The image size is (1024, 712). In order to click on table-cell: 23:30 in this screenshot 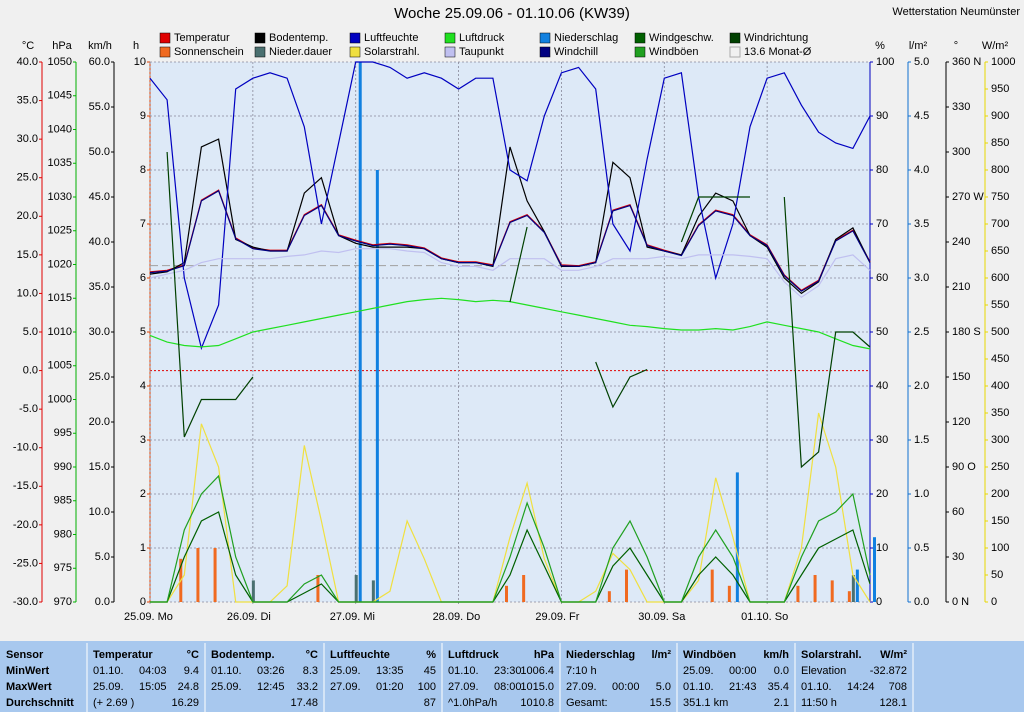, I will do `click(508, 671)`.